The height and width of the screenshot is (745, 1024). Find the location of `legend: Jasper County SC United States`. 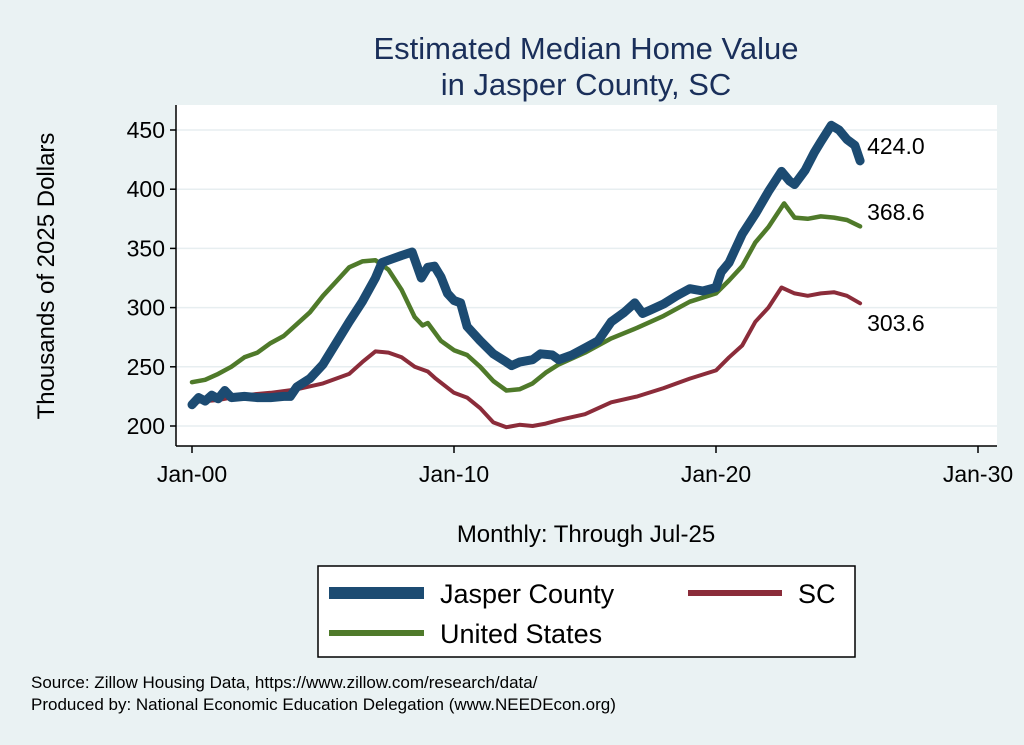

legend: Jasper County SC United States is located at coordinates (586, 611).